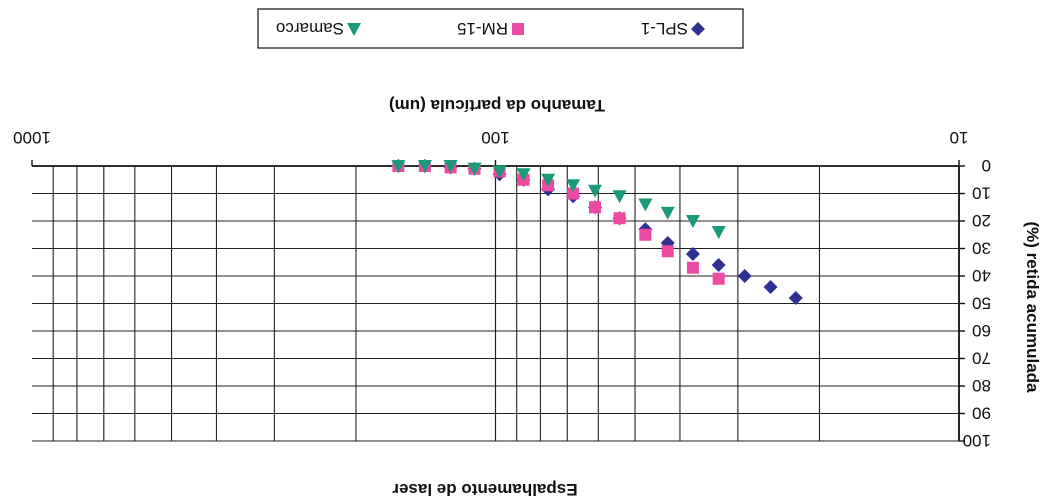 The image size is (1042, 500). What do you see at coordinates (981, 275) in the screenshot?
I see `y-tick-label: 40` at bounding box center [981, 275].